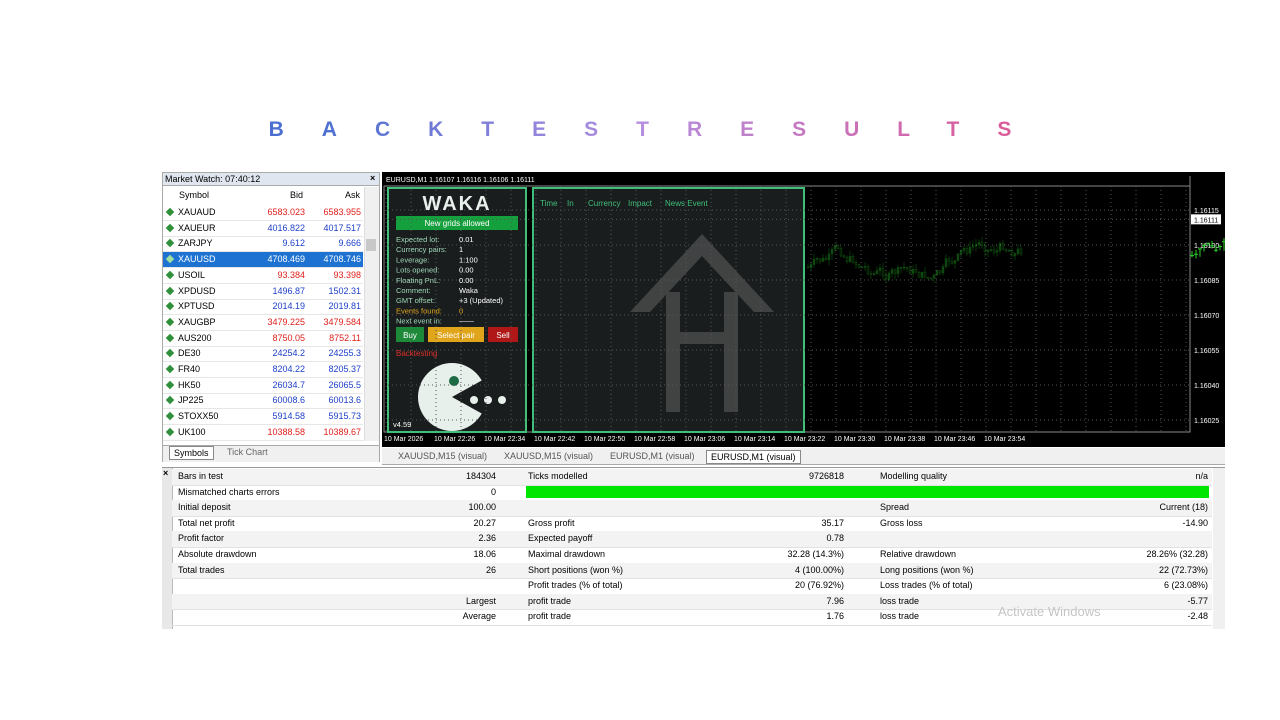  I want to click on status-badge, so click(457, 223).